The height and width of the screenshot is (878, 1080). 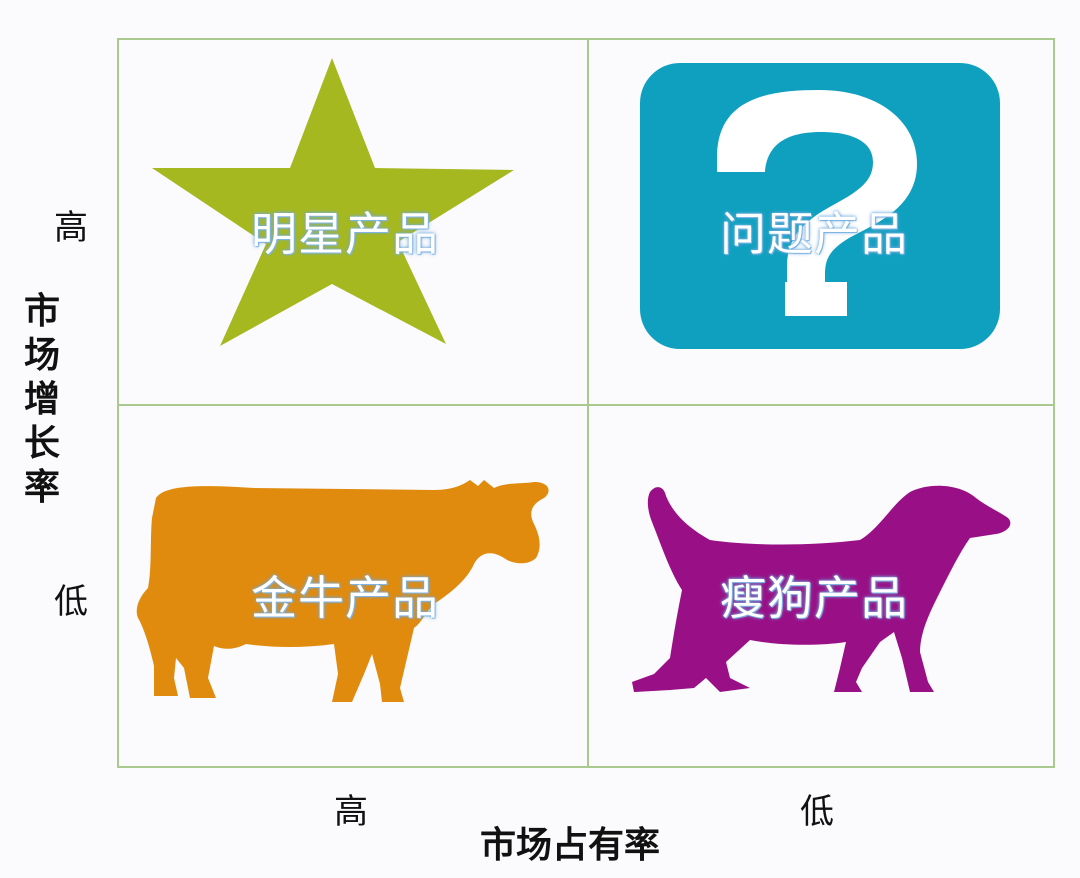 What do you see at coordinates (345, 598) in the screenshot?
I see `cow-quadrant-label: 金牛产品` at bounding box center [345, 598].